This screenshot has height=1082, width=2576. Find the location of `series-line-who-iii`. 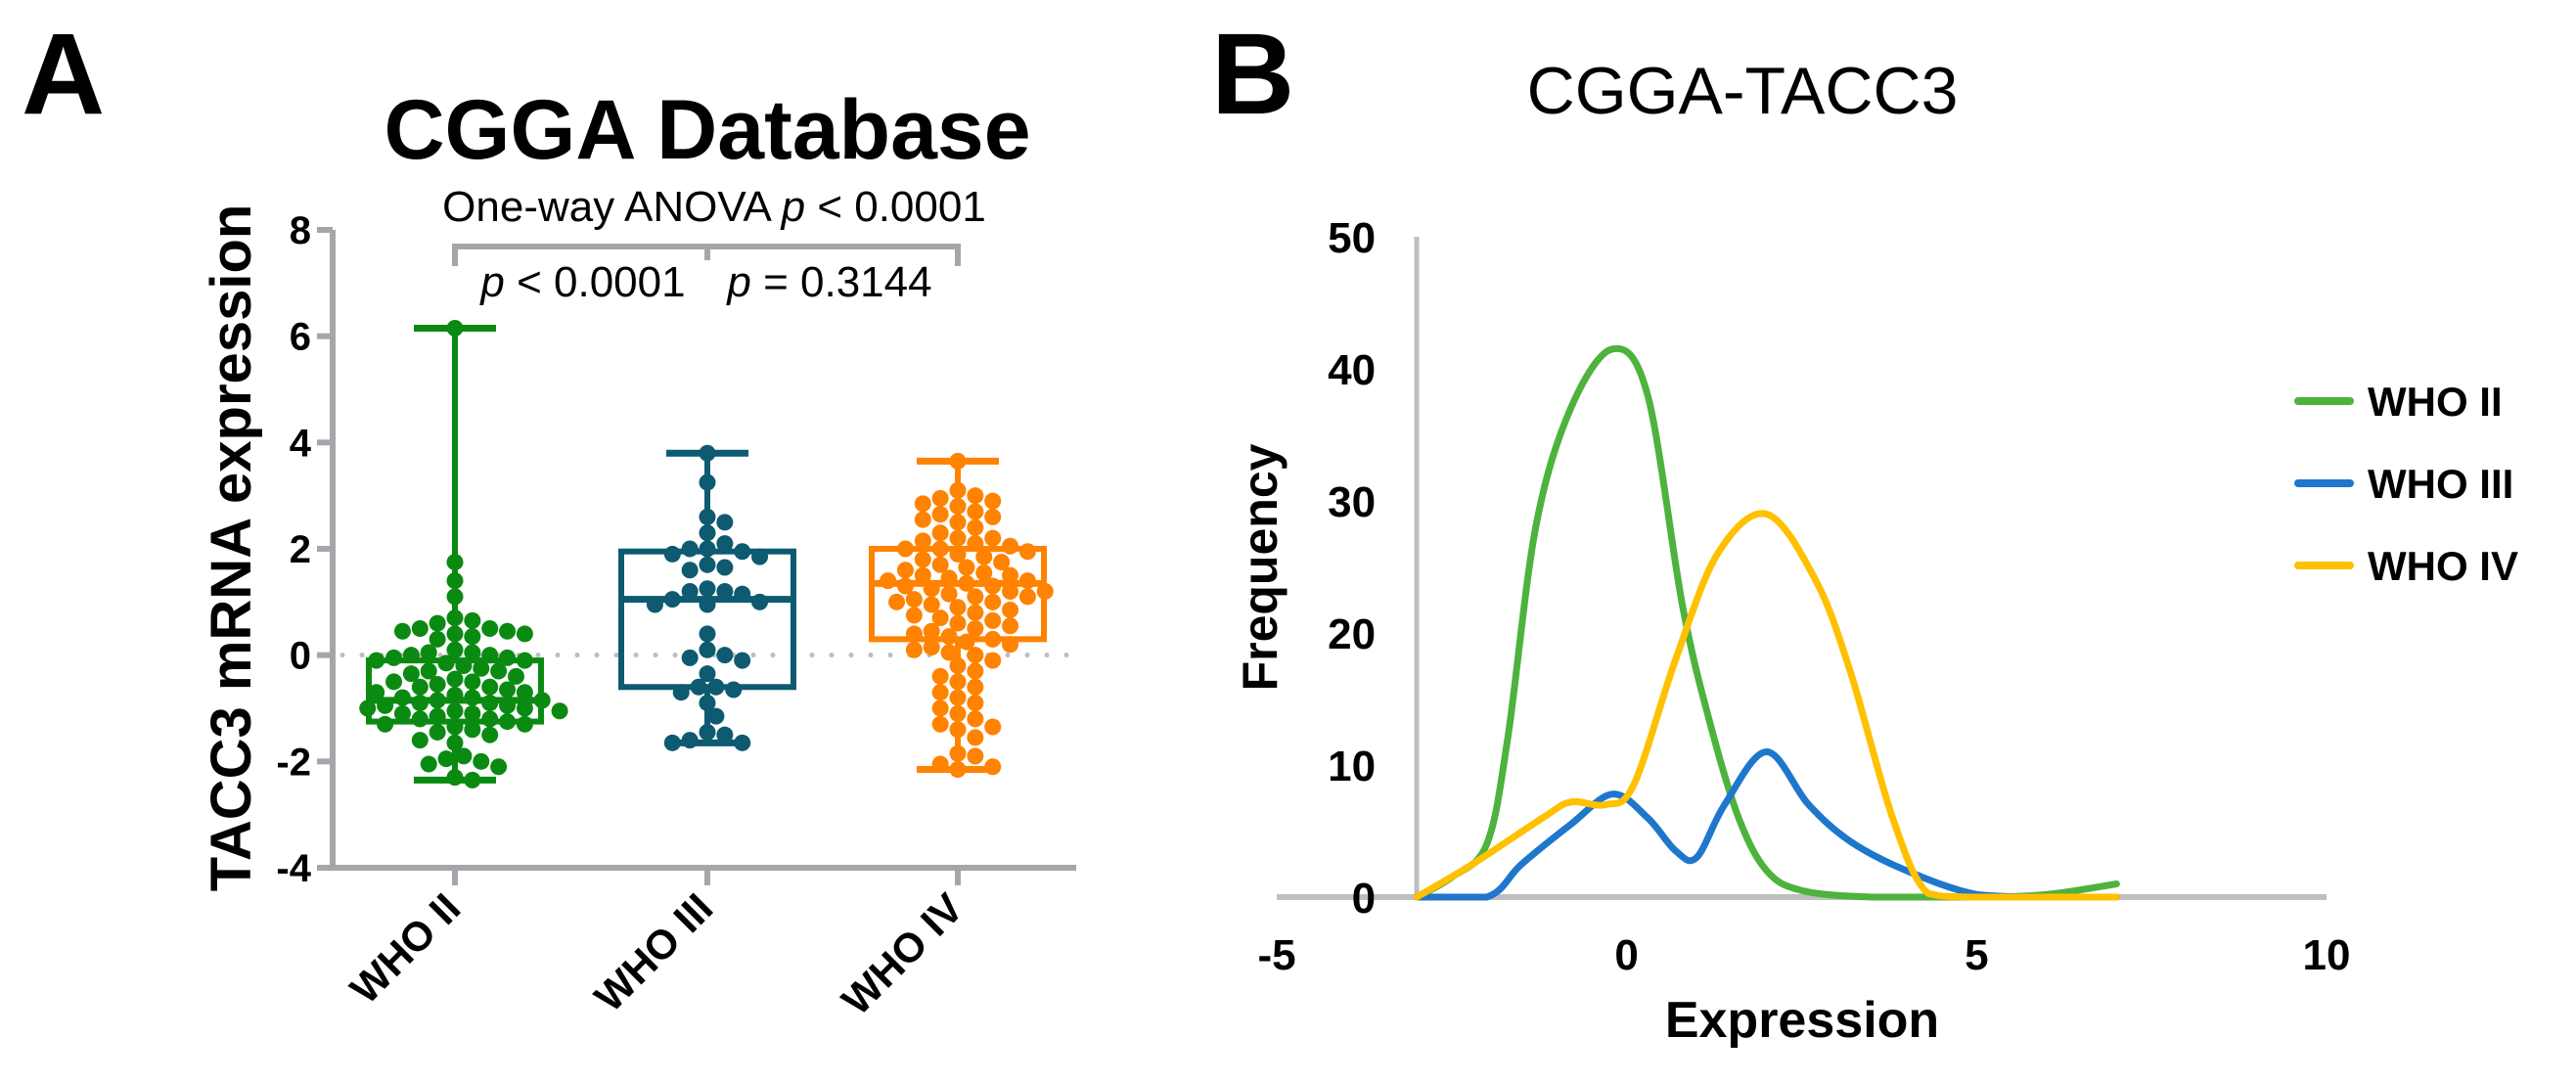

series-line-who-iii is located at coordinates (1766, 824).